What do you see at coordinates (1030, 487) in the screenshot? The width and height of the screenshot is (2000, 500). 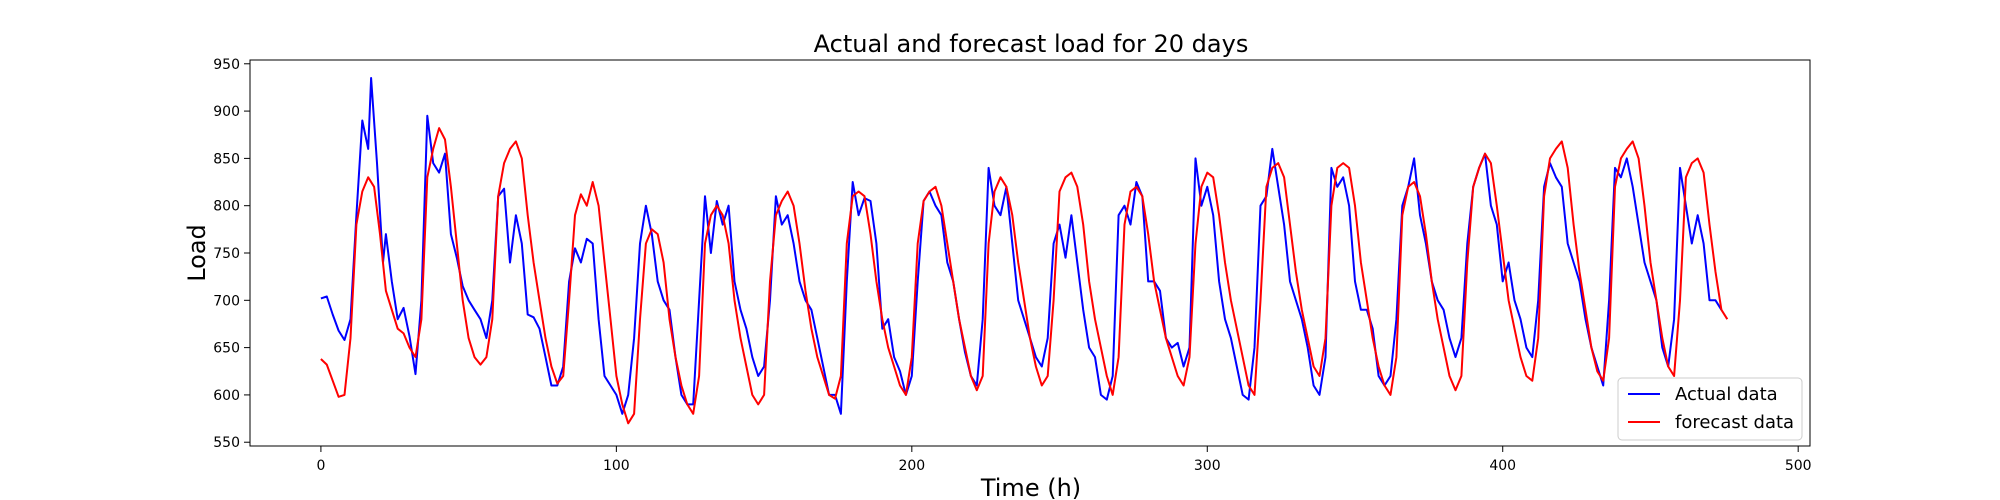 I see `x-axis-label: Time (h)` at bounding box center [1030, 487].